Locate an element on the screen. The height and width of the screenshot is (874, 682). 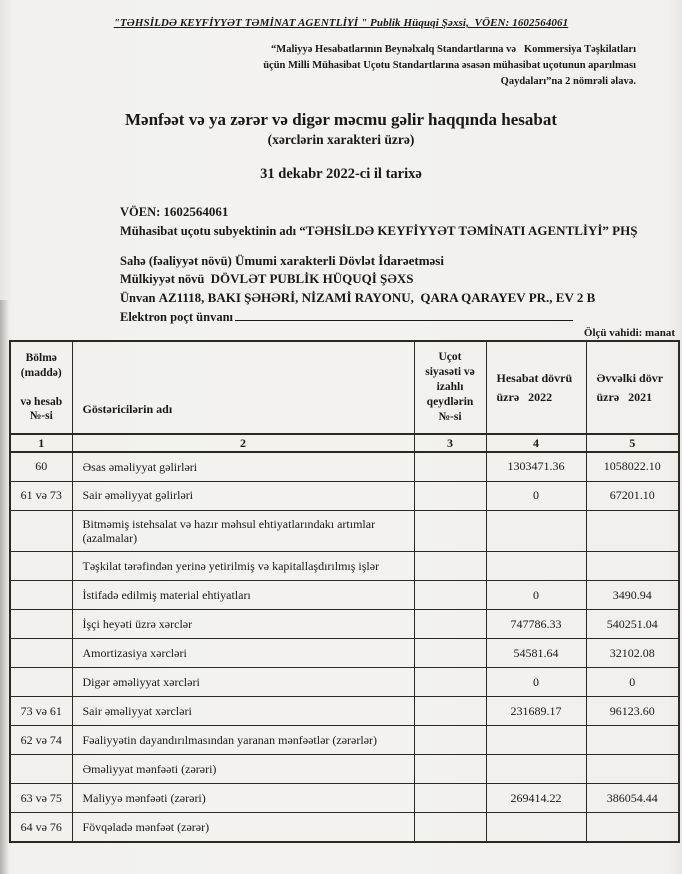
cell-indicator: Əsas əməliyyat gəlirləri is located at coordinates (243, 466).